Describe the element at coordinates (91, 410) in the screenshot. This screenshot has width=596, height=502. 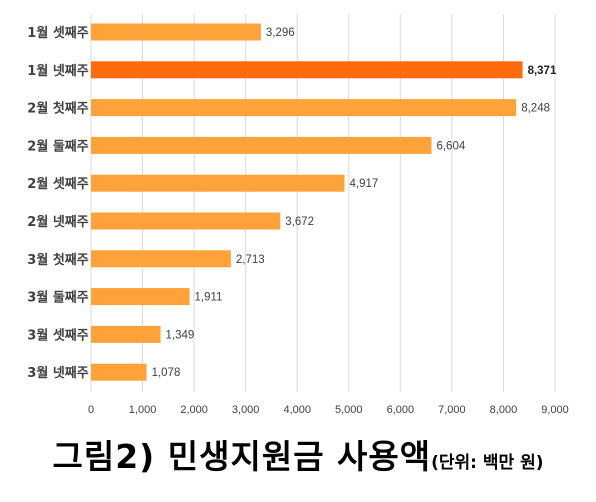
I see `x-tick-label: 0` at that location.